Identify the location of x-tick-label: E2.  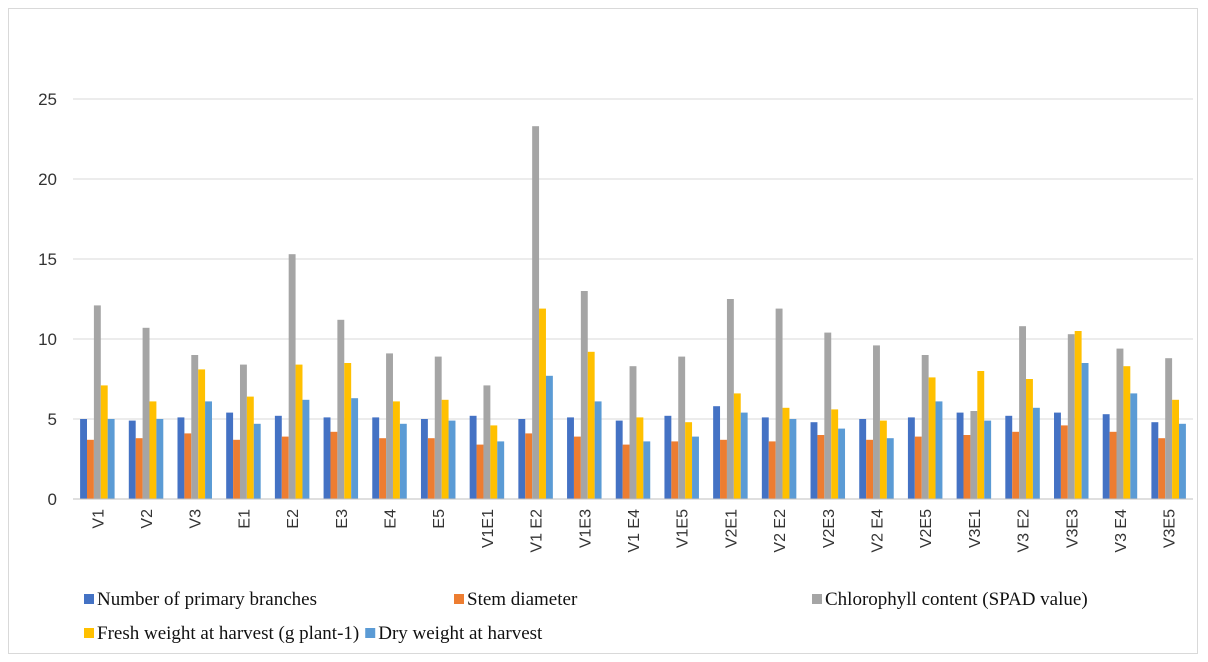
(293, 519).